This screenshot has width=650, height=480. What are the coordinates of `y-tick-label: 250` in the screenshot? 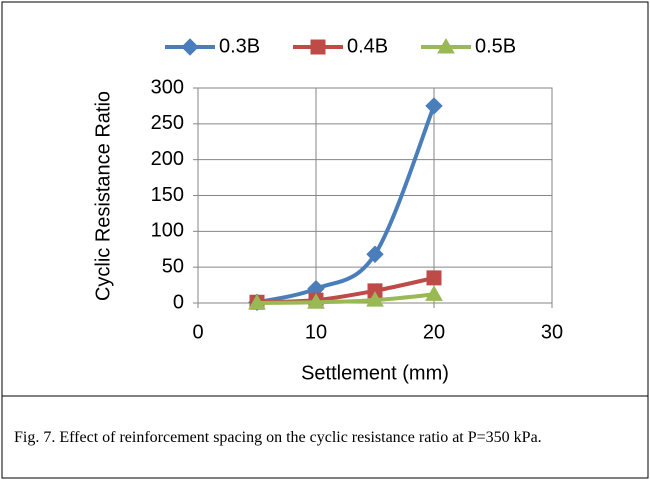 It's located at (167, 123).